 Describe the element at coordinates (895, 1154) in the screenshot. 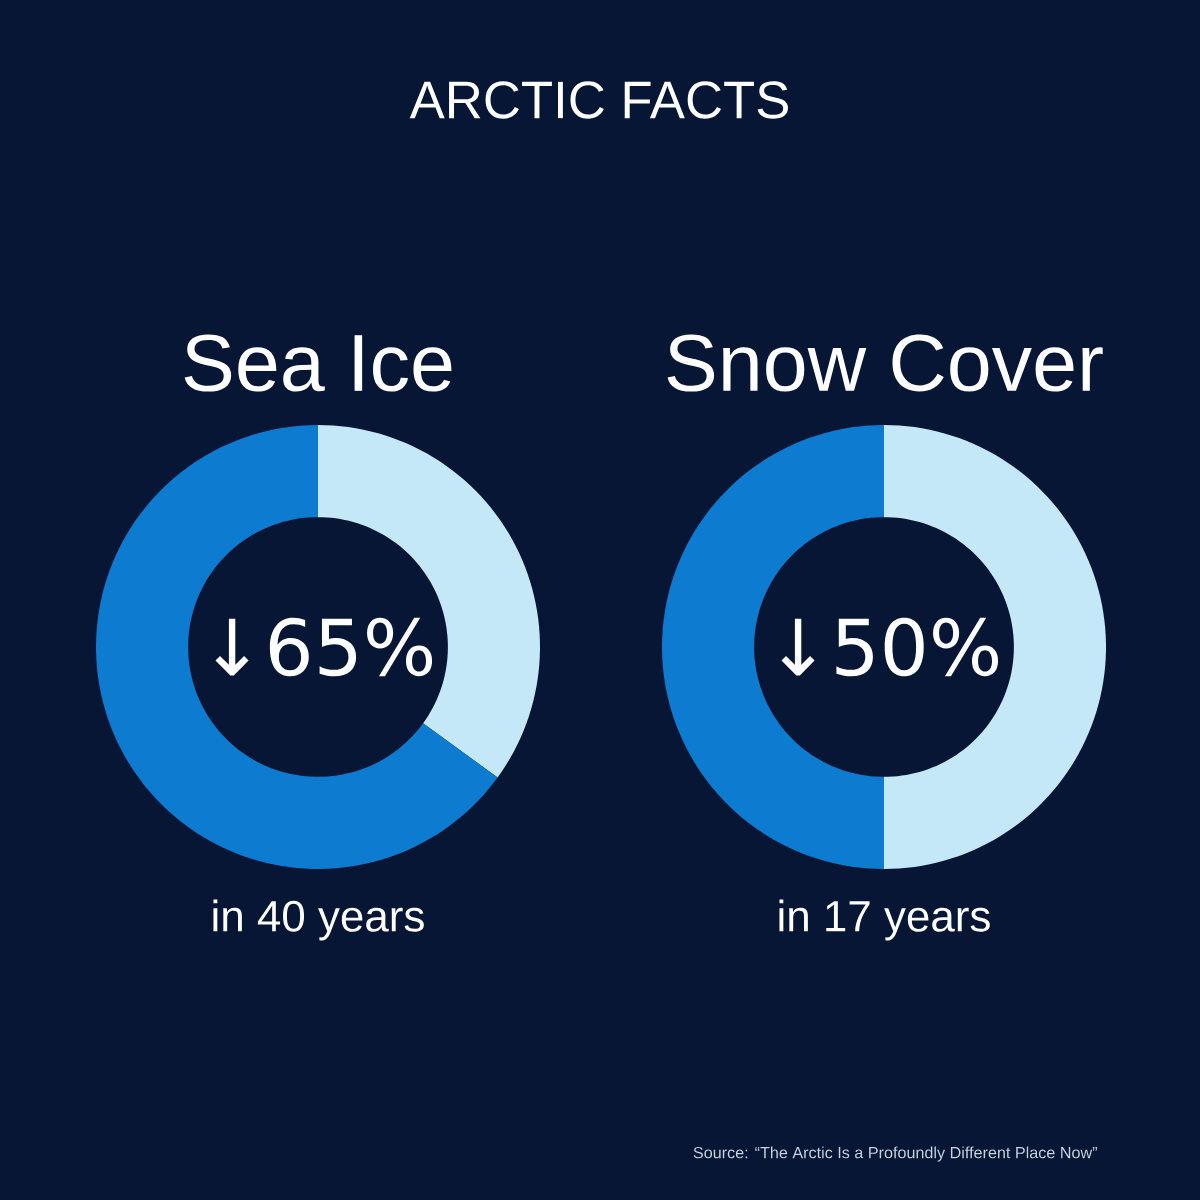

I see `source-note: Source: “The Arctic Is a Profoundly Different Place Now”` at that location.